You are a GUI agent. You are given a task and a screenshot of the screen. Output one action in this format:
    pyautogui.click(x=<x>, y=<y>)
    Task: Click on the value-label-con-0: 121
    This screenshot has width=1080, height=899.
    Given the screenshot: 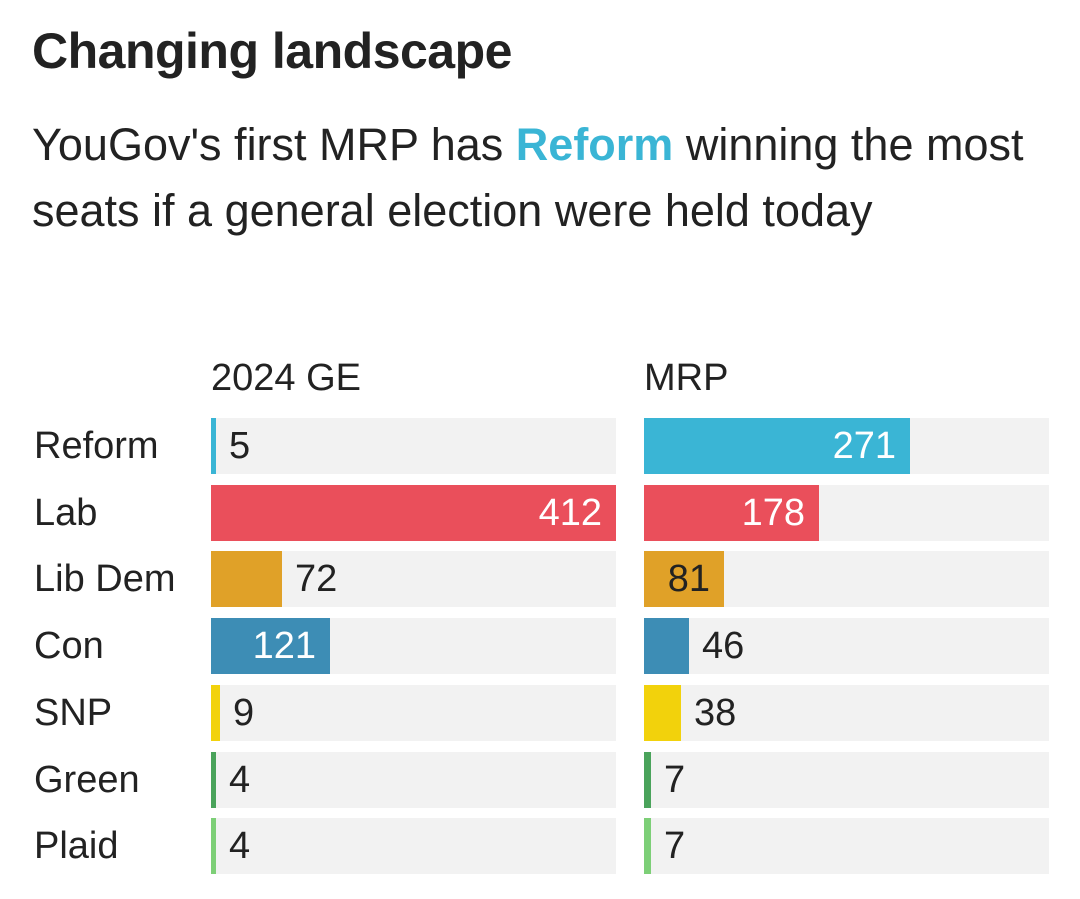 What is the action you would take?
    pyautogui.click(x=284, y=646)
    